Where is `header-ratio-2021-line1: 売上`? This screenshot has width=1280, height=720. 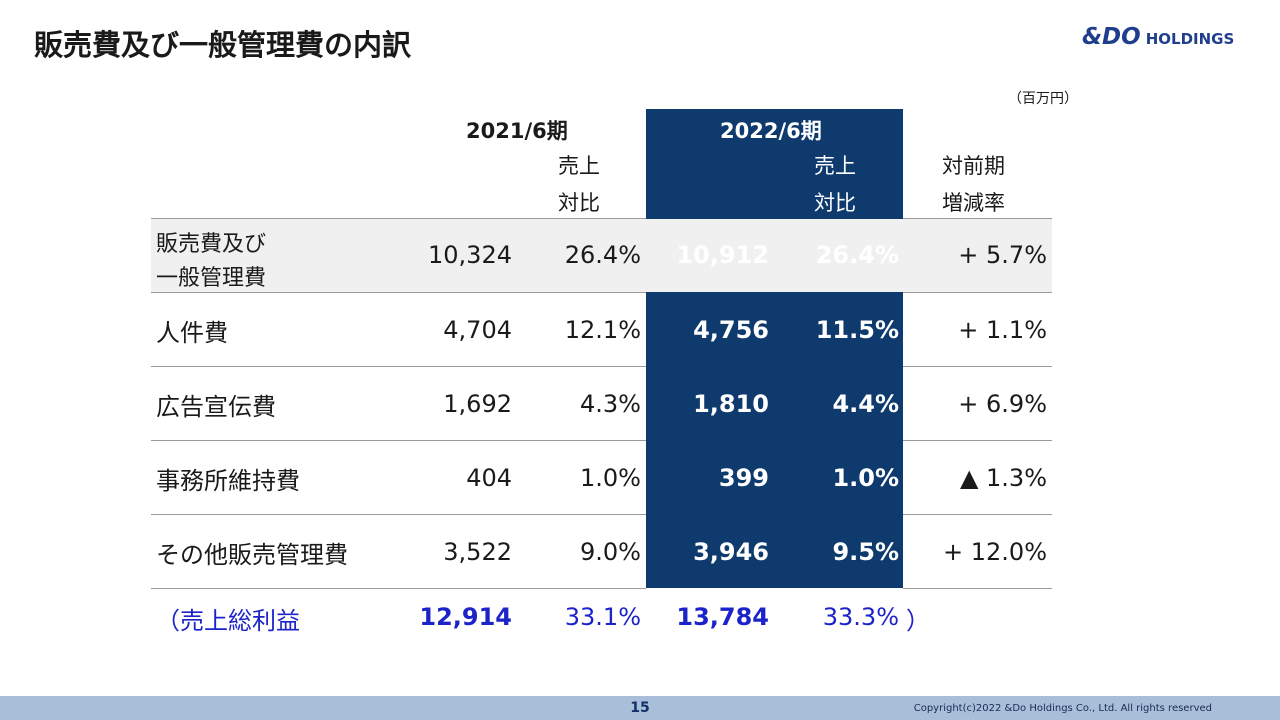 header-ratio-2021-line1: 売上 is located at coordinates (579, 166).